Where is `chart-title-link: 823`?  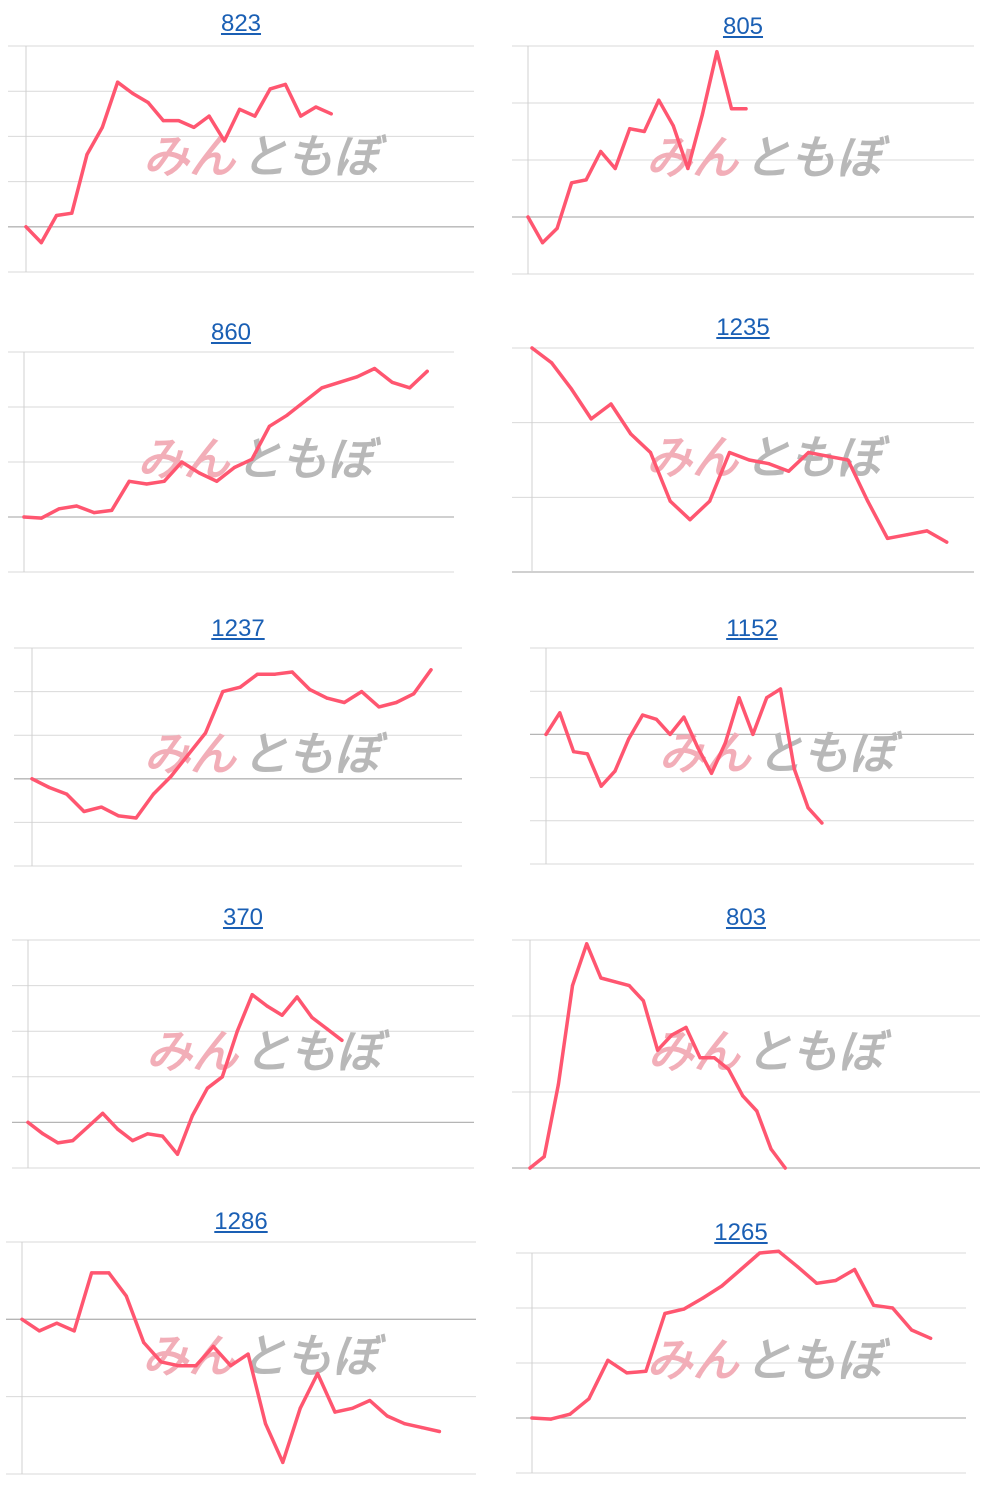
chart-title-link: 823 is located at coordinates (241, 23).